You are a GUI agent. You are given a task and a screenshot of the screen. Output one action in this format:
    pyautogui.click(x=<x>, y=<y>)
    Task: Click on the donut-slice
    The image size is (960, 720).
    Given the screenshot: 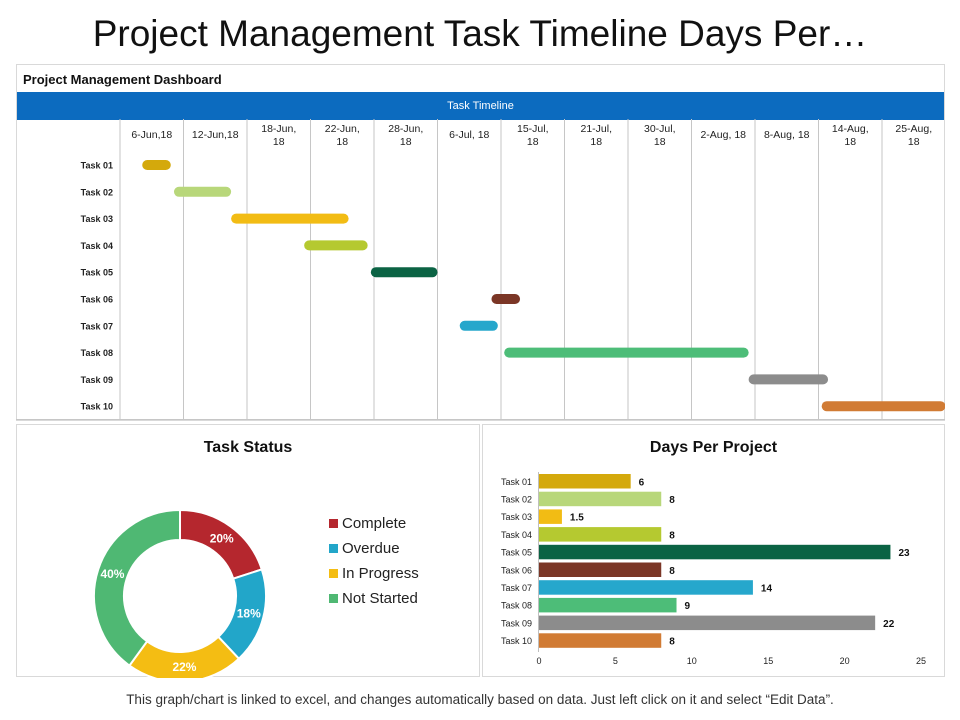 What is the action you would take?
    pyautogui.click(x=137, y=587)
    